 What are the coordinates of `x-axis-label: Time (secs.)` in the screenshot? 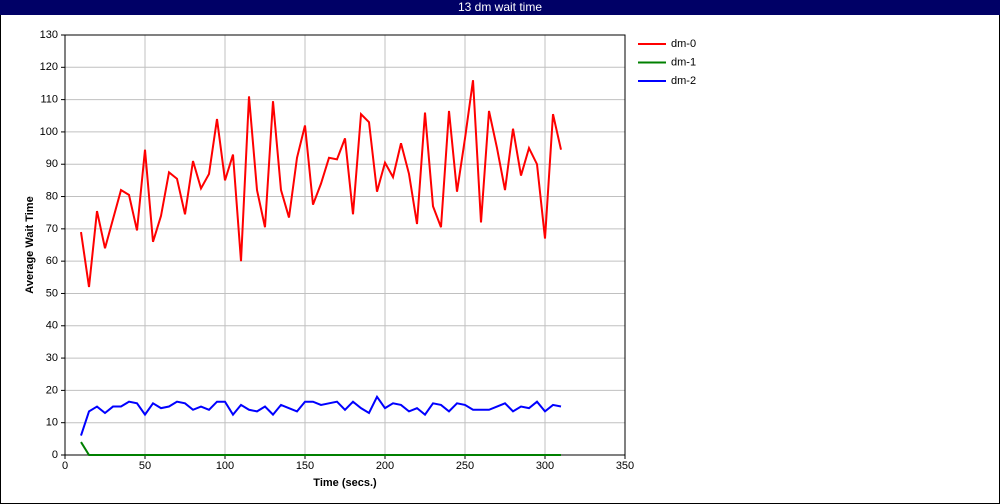 It's located at (345, 483).